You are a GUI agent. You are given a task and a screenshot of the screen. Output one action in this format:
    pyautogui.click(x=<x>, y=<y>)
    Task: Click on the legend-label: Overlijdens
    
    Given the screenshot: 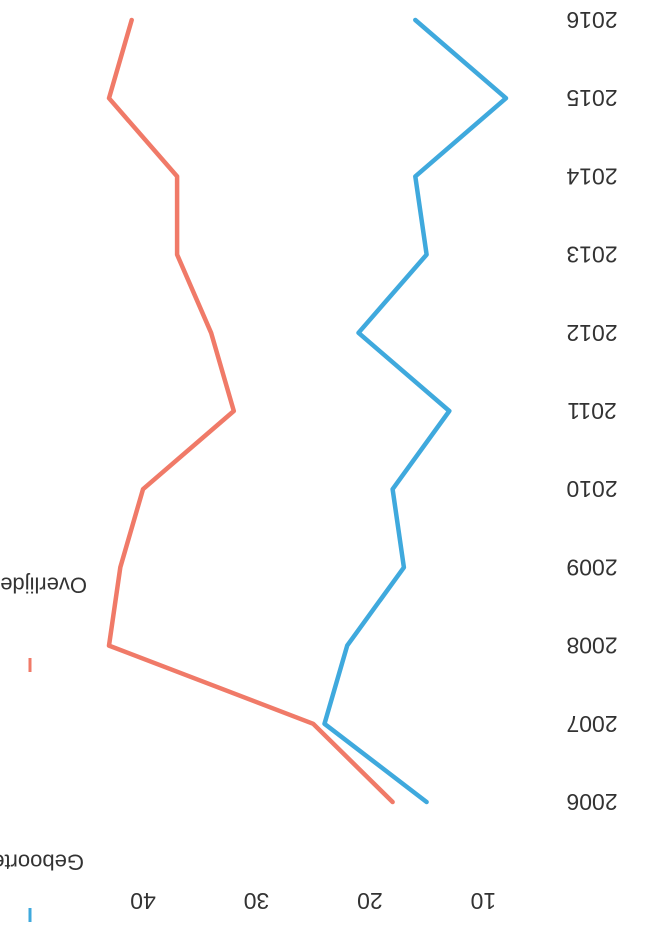 What is the action you would take?
    pyautogui.click(x=43, y=585)
    